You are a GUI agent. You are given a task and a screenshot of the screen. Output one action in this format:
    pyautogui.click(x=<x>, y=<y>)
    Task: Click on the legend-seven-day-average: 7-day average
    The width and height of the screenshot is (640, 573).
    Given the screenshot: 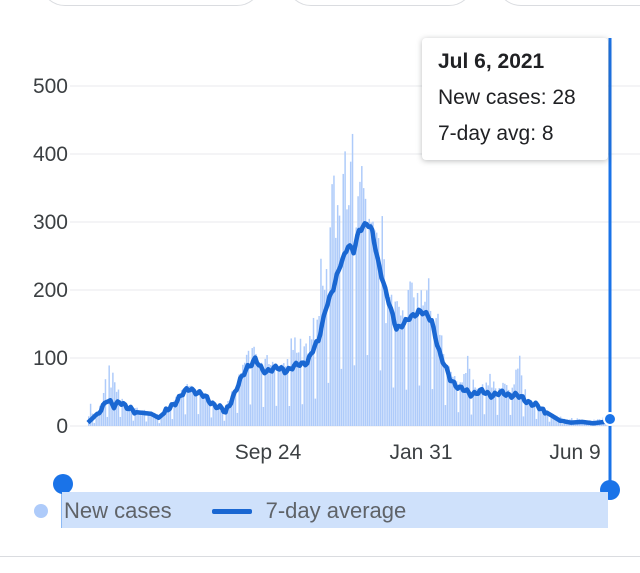 What is the action you would take?
    pyautogui.click(x=336, y=510)
    